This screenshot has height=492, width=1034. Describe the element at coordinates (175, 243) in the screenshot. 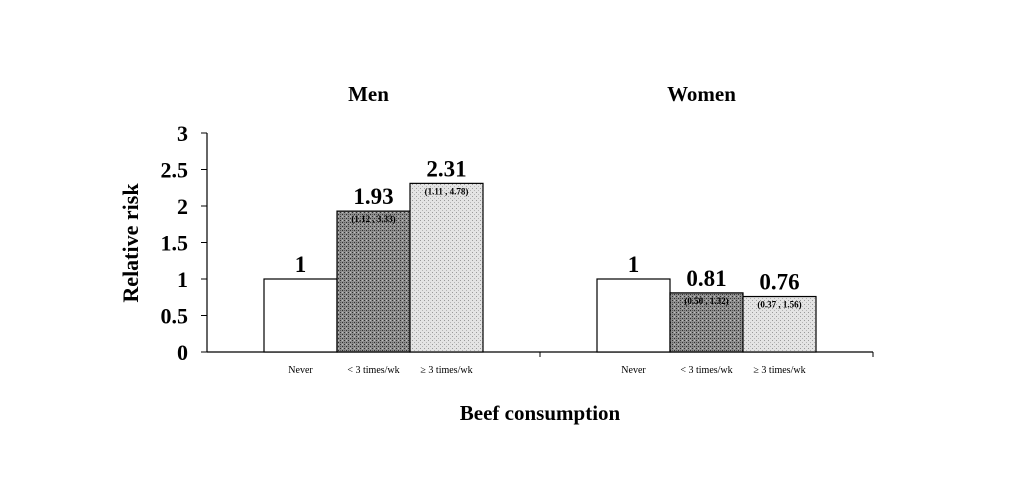

I see `y-tick-label: 1.5` at that location.